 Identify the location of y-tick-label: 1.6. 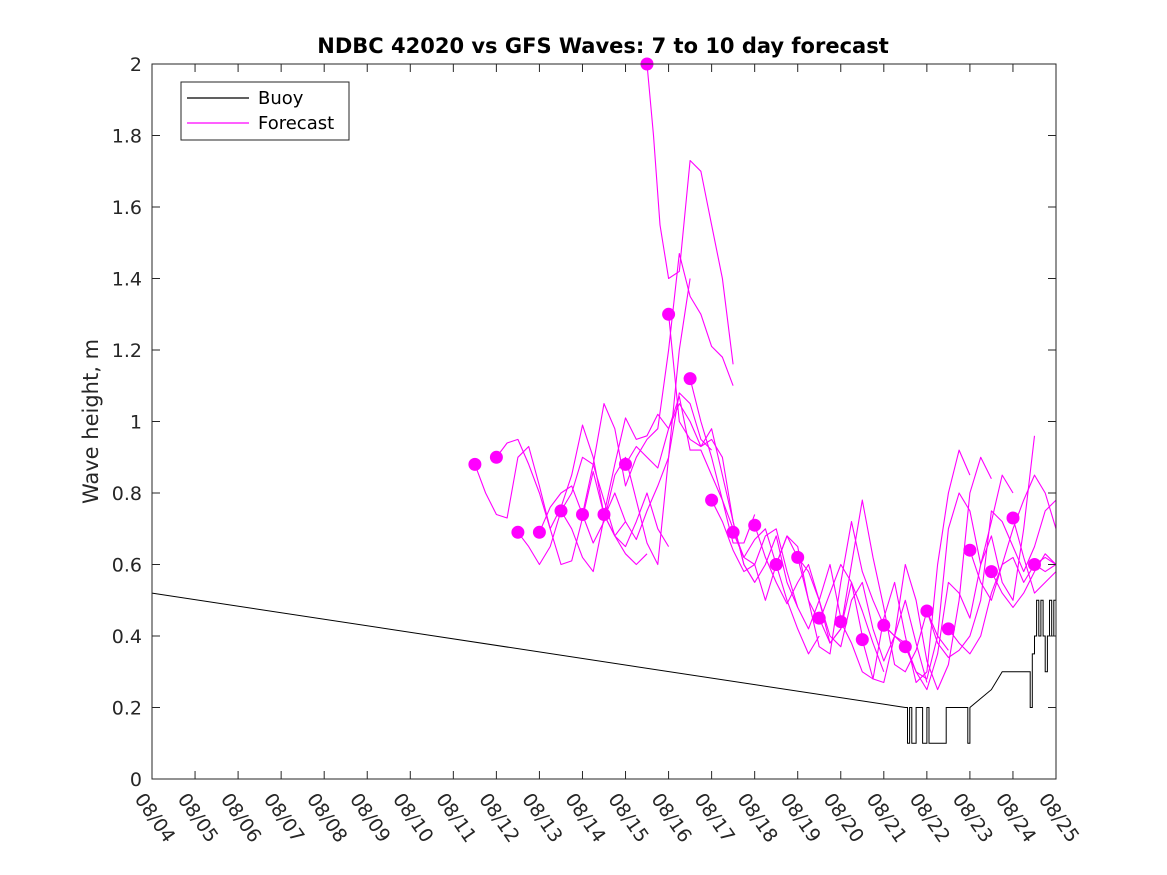
(127, 208).